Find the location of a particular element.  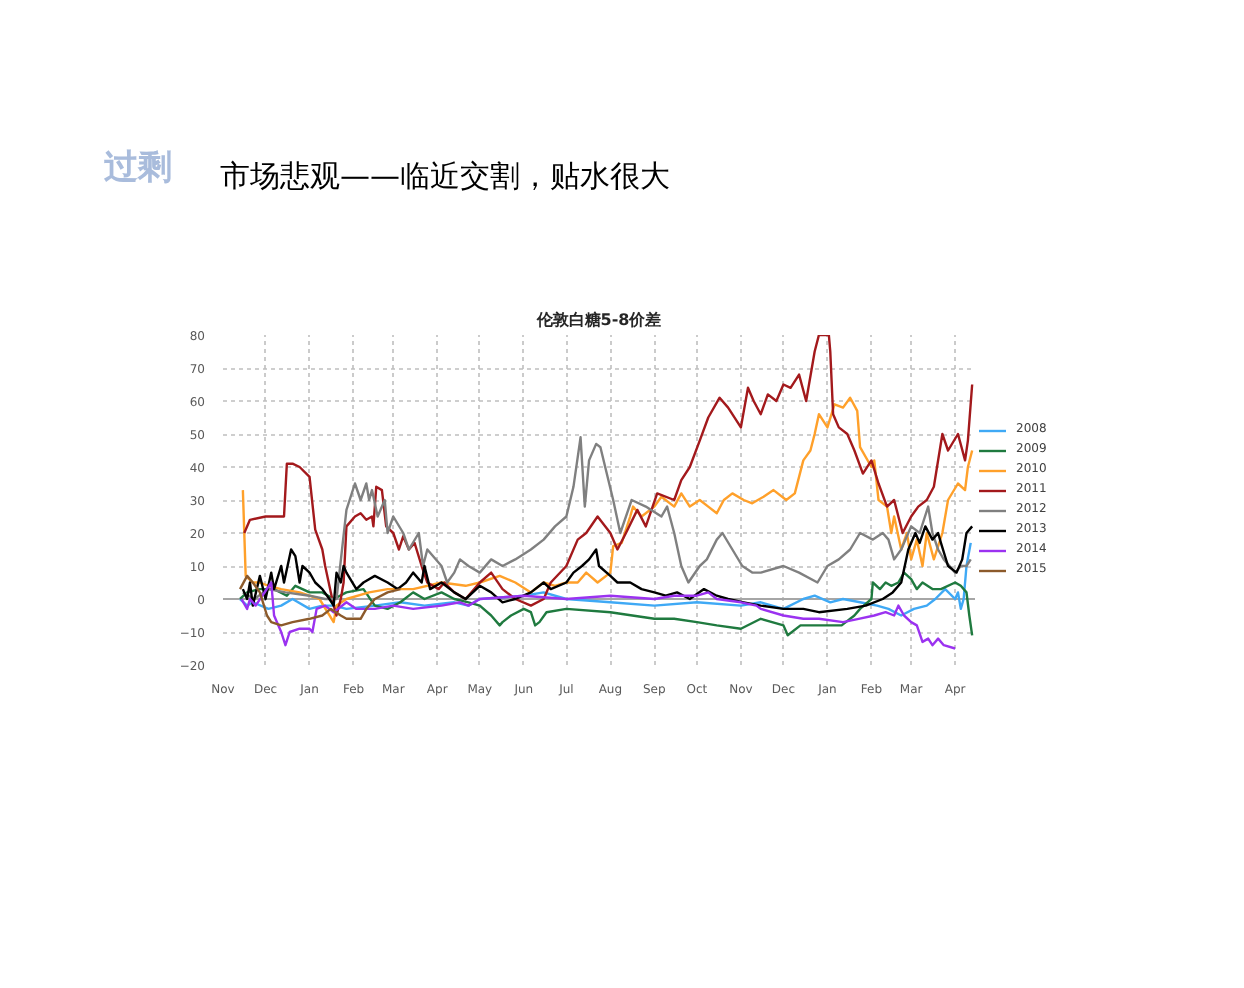

chart-title: 伦敦白糖5-8价差 is located at coordinates (598, 320).